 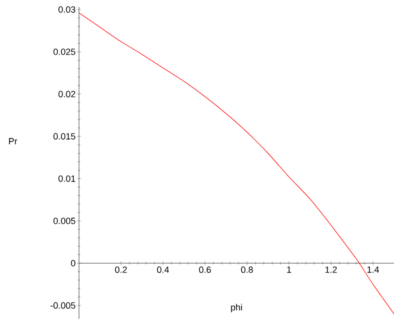 What do you see at coordinates (121, 269) in the screenshot?
I see `x-tick-label: 0.2` at bounding box center [121, 269].